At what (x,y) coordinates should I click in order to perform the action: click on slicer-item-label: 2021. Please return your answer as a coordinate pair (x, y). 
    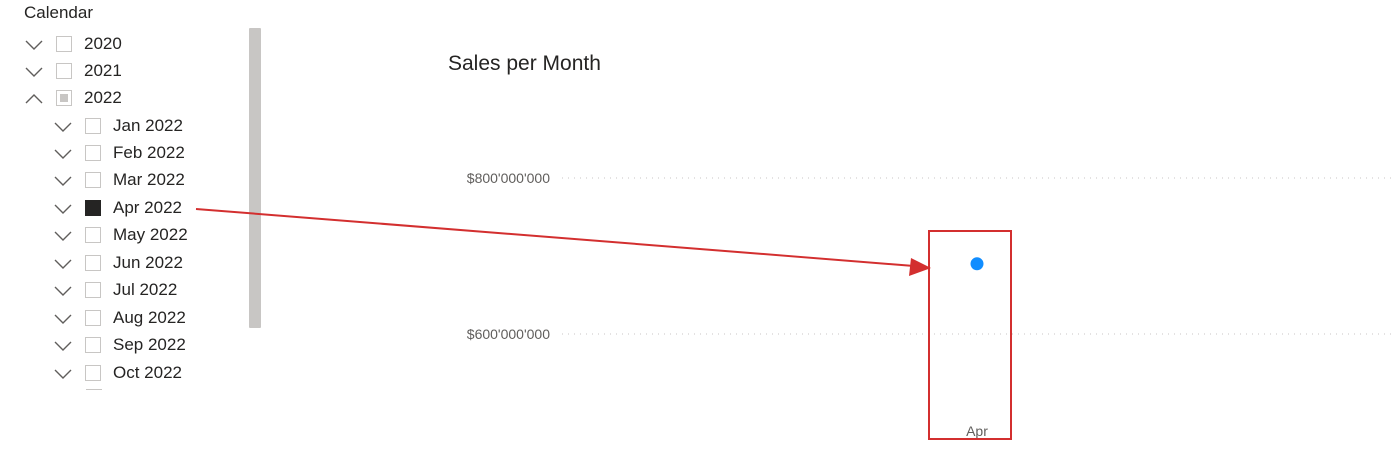
    Looking at the image, I should click on (103, 70).